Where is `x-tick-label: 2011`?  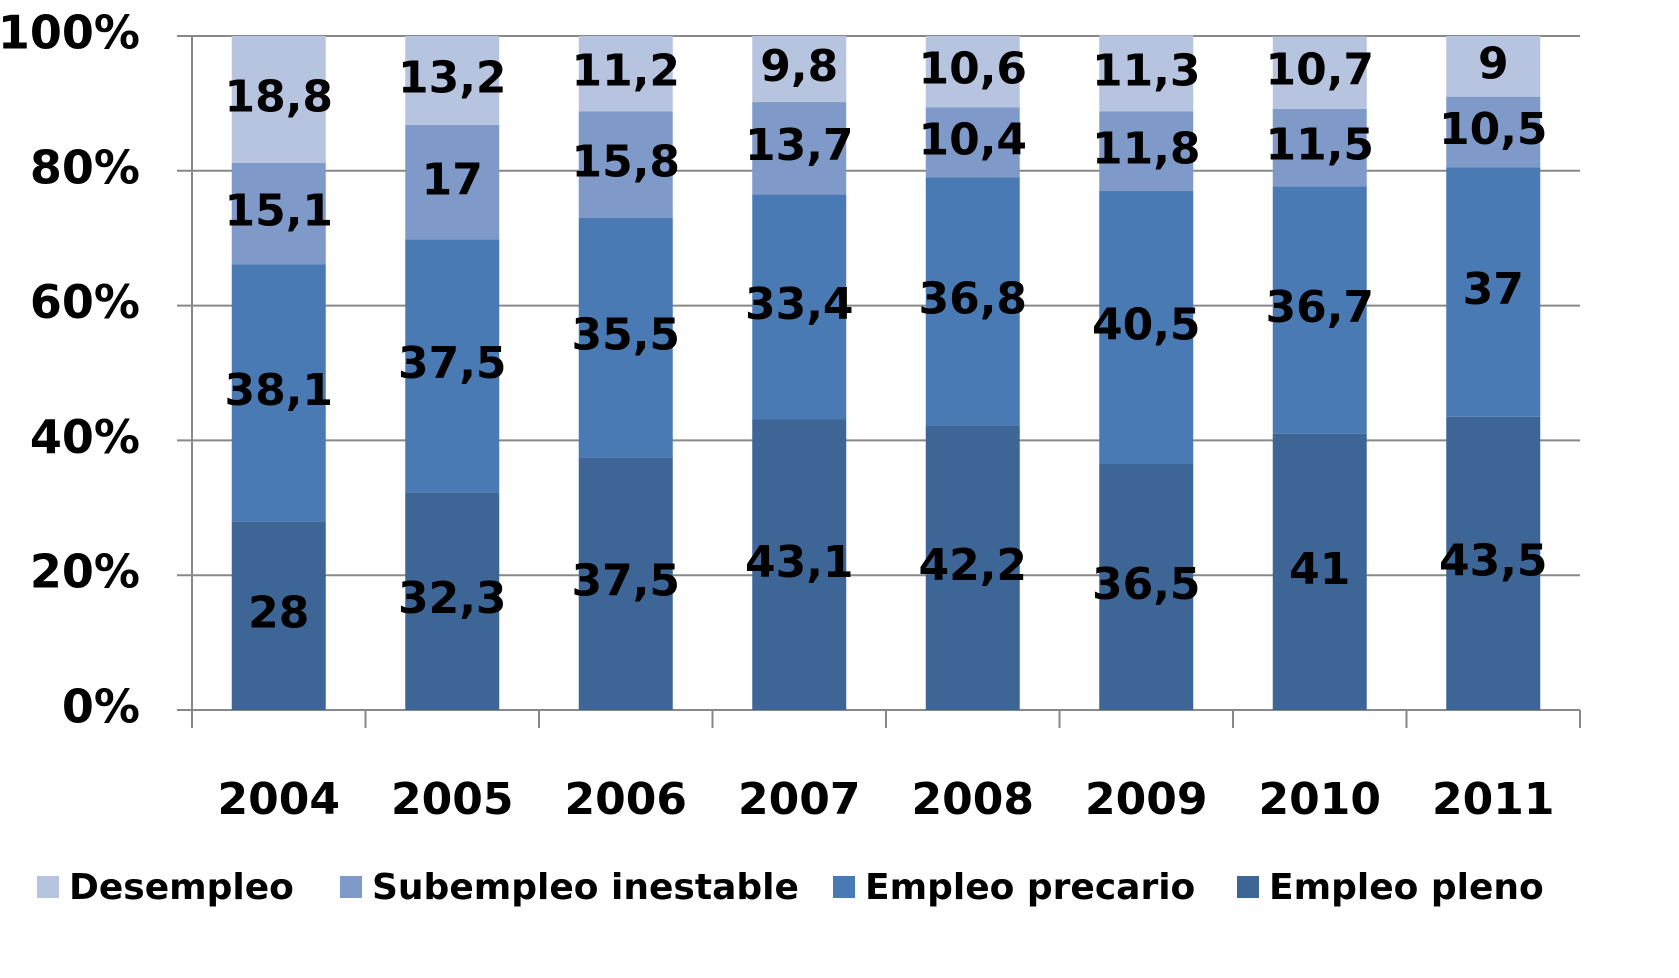 x-tick-label: 2011 is located at coordinates (1493, 799).